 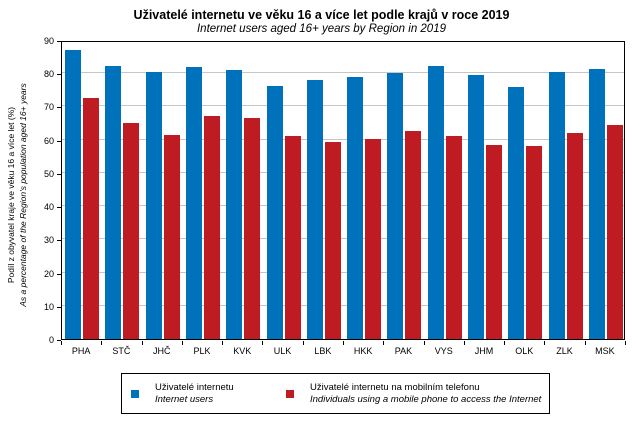 What do you see at coordinates (242, 351) in the screenshot?
I see `x-label-KVK: KVK` at bounding box center [242, 351].